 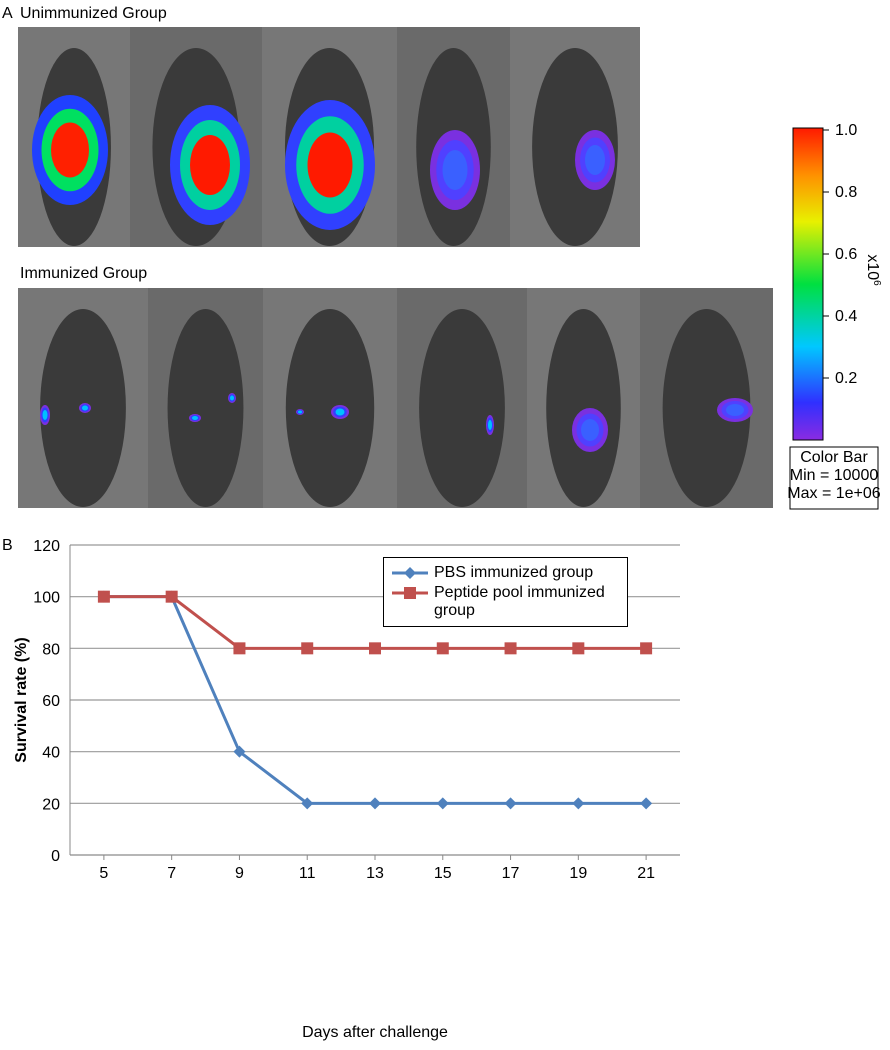 I want to click on box-title: Color Bar, so click(x=834, y=457).